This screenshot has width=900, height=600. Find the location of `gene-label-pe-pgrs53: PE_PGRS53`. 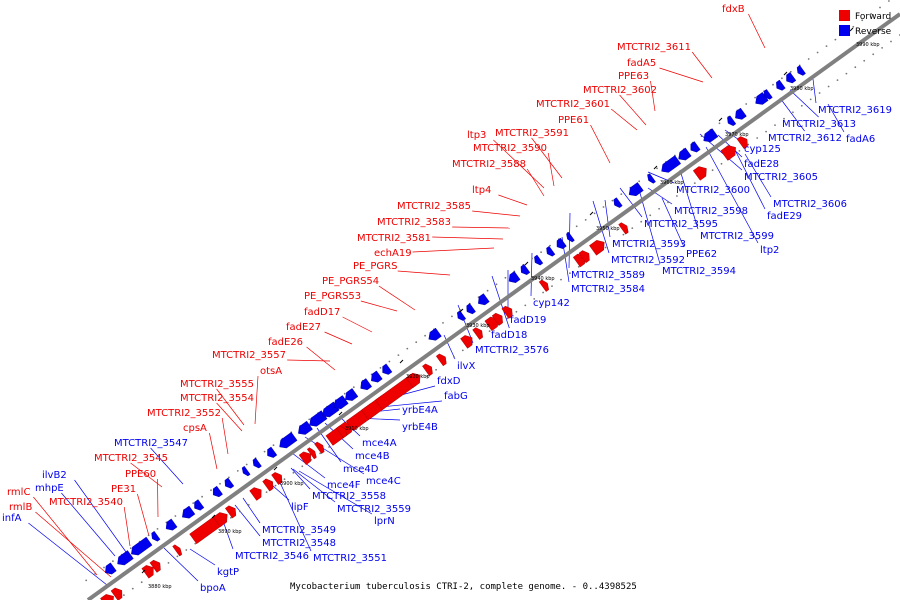

gene-label-pe-pgrs53: PE_PGRS53 is located at coordinates (332, 296).